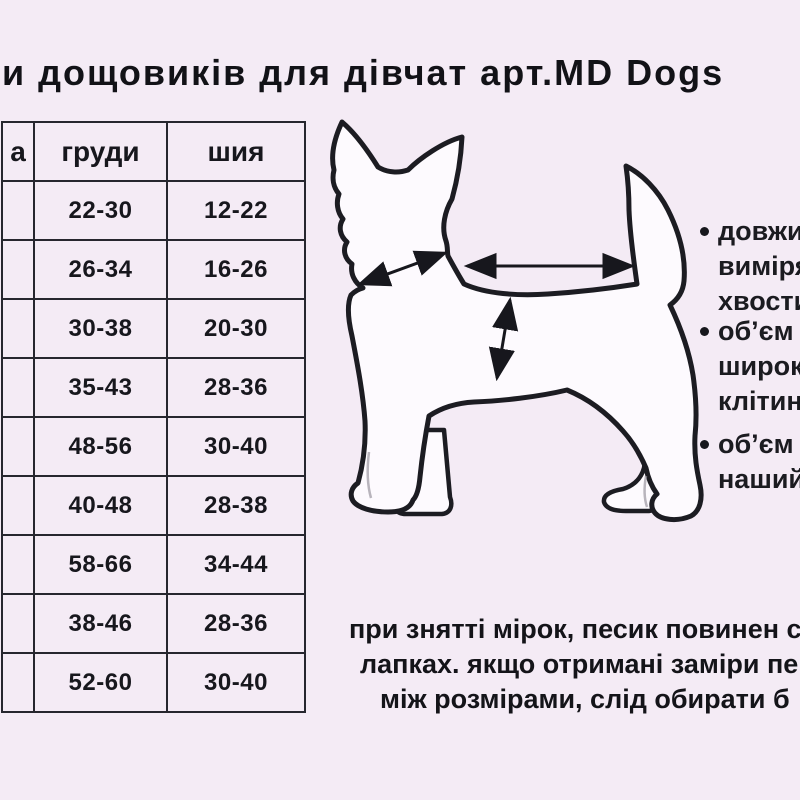 The width and height of the screenshot is (800, 800). I want to click on cell-chest: 22-30, so click(100, 210).